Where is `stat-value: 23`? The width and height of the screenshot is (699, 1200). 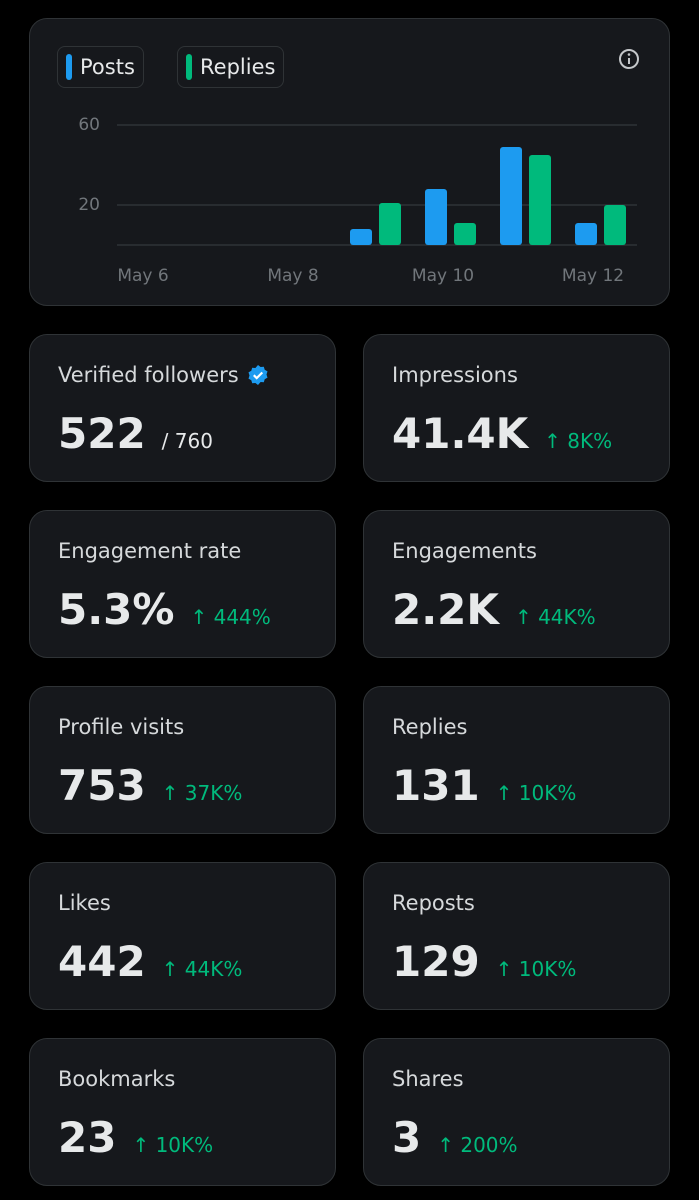
stat-value: 23 is located at coordinates (87, 1137).